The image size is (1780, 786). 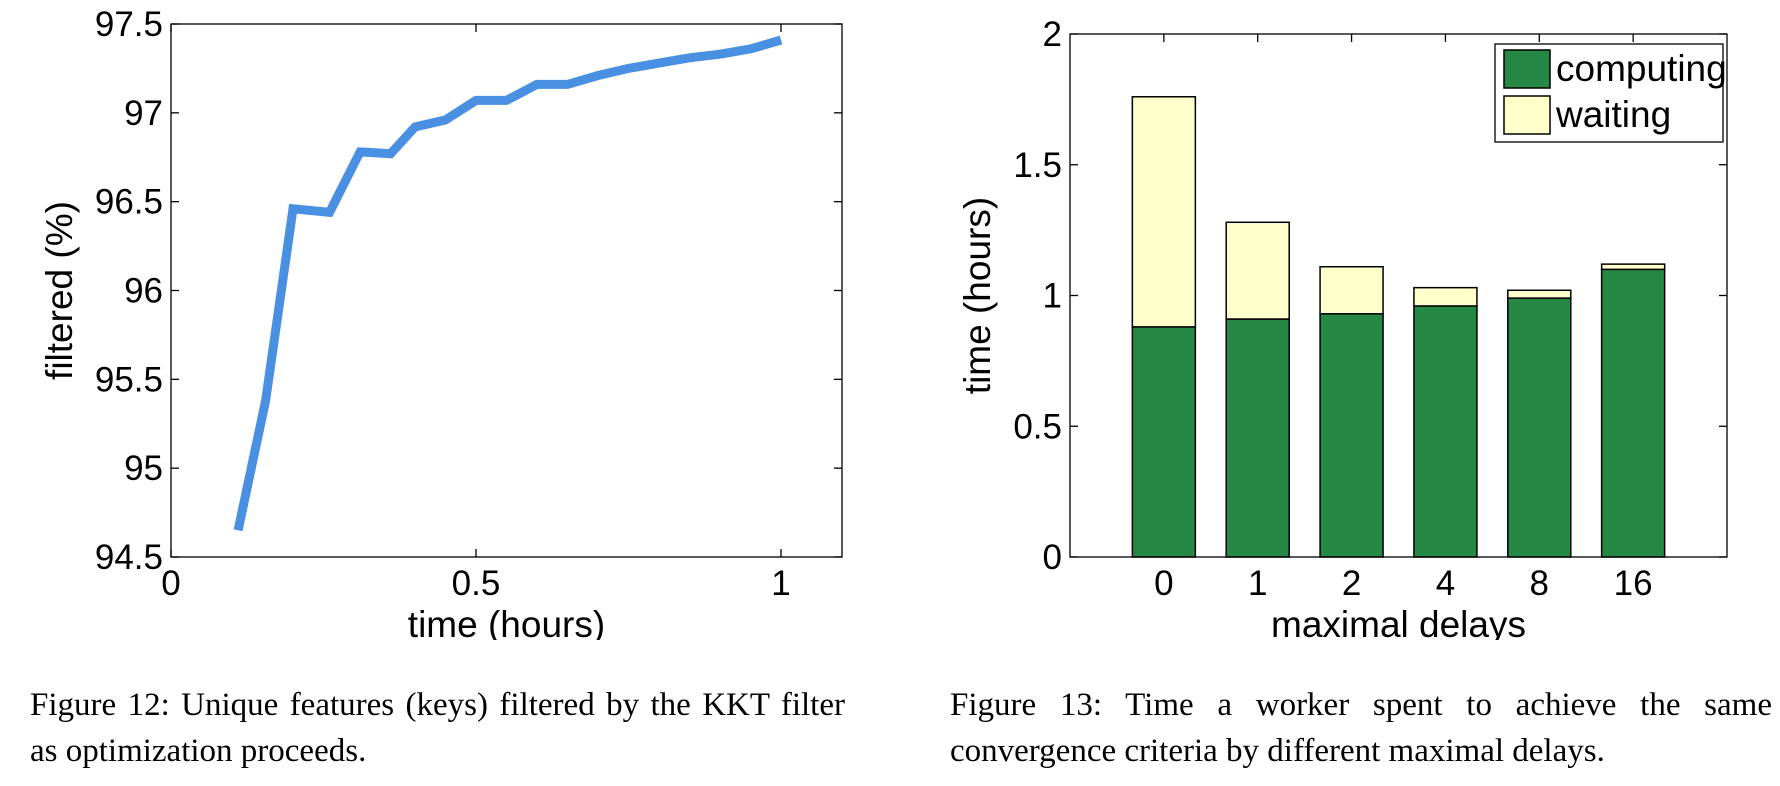 I want to click on y-tick-label: 1, so click(x=1052, y=296).